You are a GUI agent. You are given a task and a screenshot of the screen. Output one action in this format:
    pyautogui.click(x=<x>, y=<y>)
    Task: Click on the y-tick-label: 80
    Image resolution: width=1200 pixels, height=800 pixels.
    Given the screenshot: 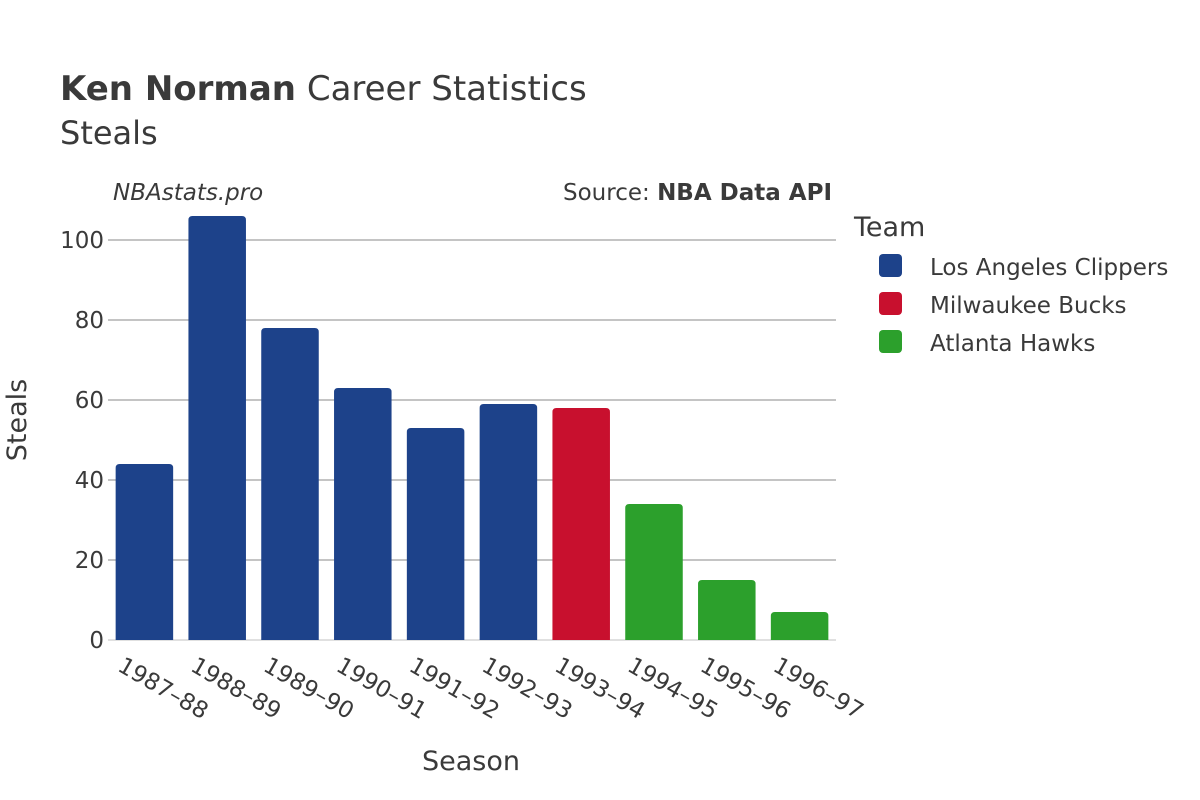 What is the action you would take?
    pyautogui.click(x=89, y=321)
    